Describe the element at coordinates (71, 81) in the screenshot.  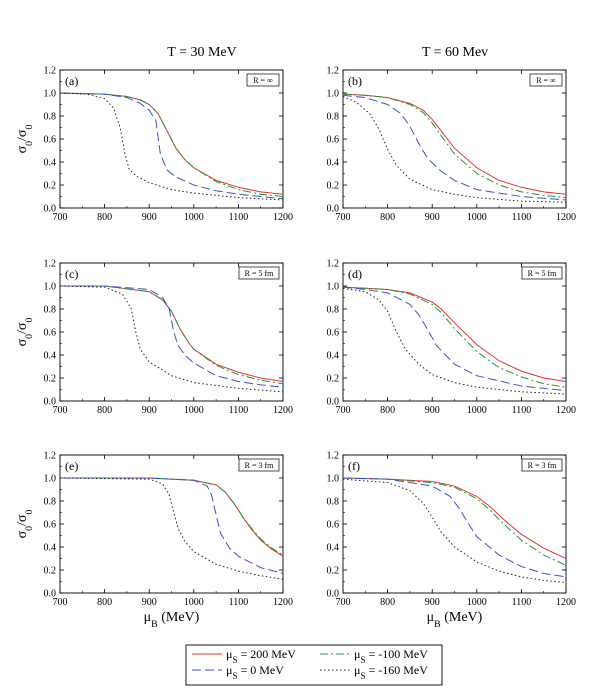
I see `panel-label: (a)` at that location.